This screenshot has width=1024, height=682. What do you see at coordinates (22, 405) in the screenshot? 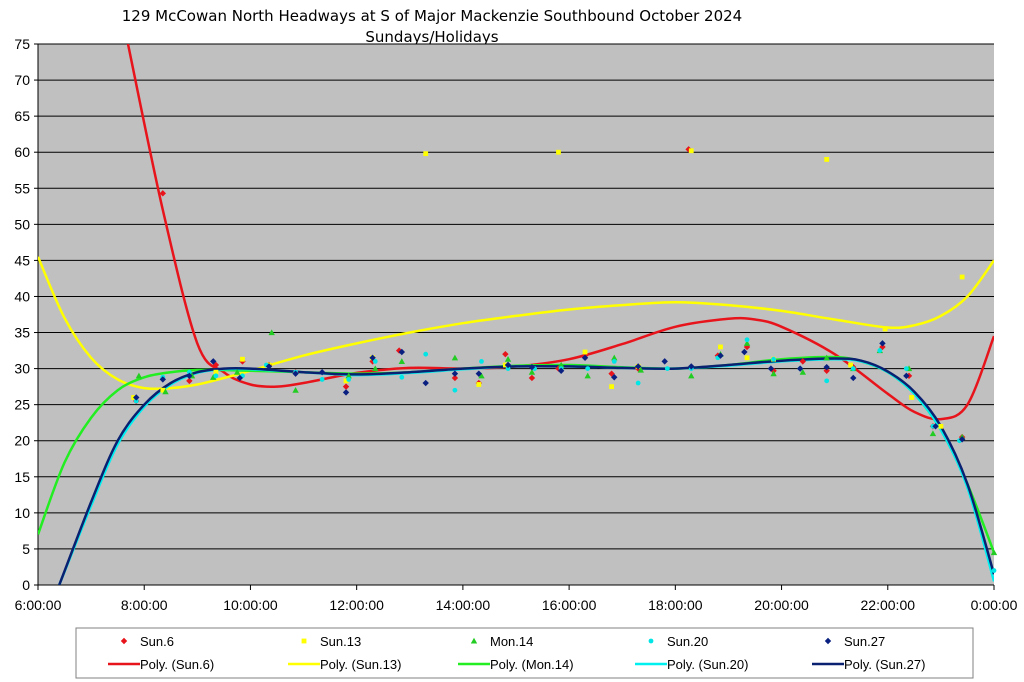
I see `y-tick-label: 25` at bounding box center [22, 405].